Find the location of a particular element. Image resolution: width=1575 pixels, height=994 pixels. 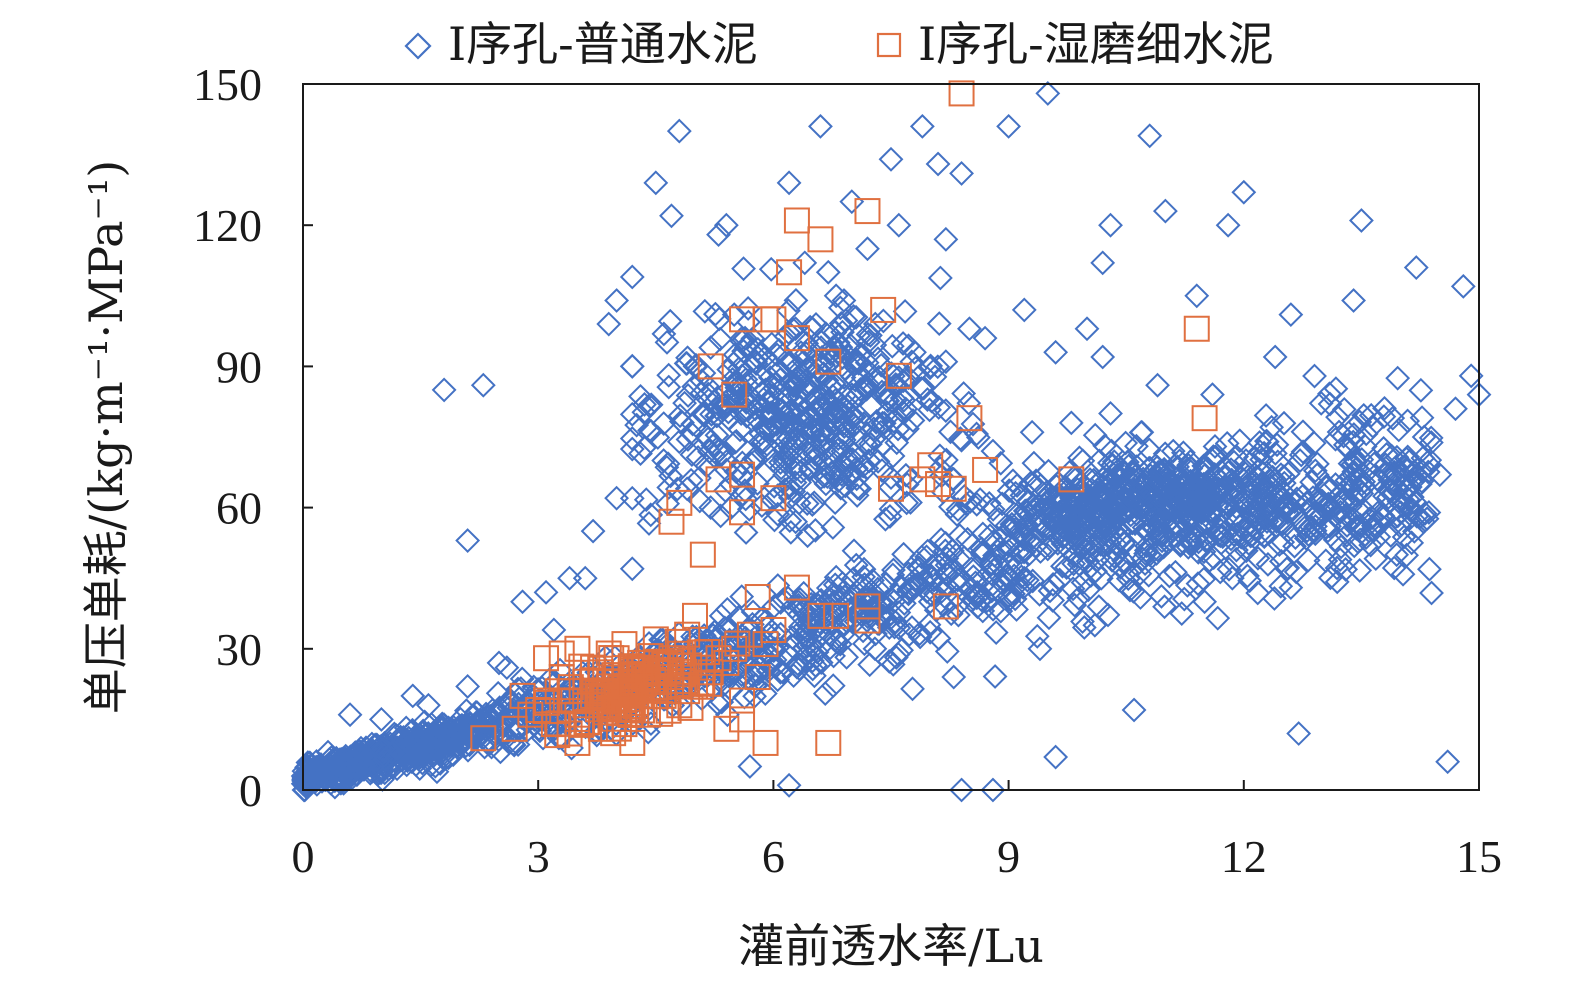

x-tick-label: 3 is located at coordinates (538, 856).